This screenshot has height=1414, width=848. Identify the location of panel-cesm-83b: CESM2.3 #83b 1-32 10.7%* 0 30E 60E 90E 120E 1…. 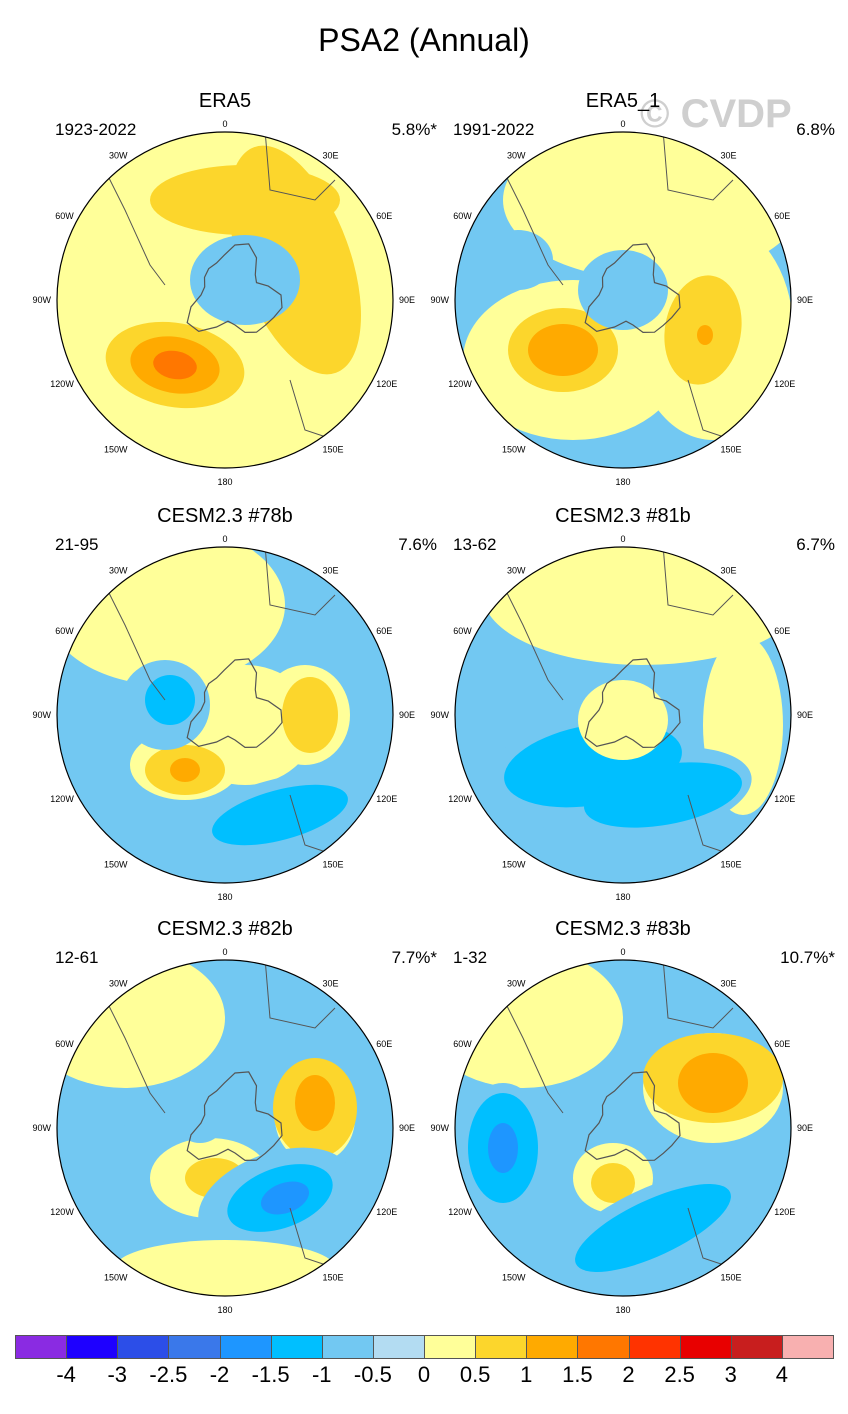
(639, 1118).